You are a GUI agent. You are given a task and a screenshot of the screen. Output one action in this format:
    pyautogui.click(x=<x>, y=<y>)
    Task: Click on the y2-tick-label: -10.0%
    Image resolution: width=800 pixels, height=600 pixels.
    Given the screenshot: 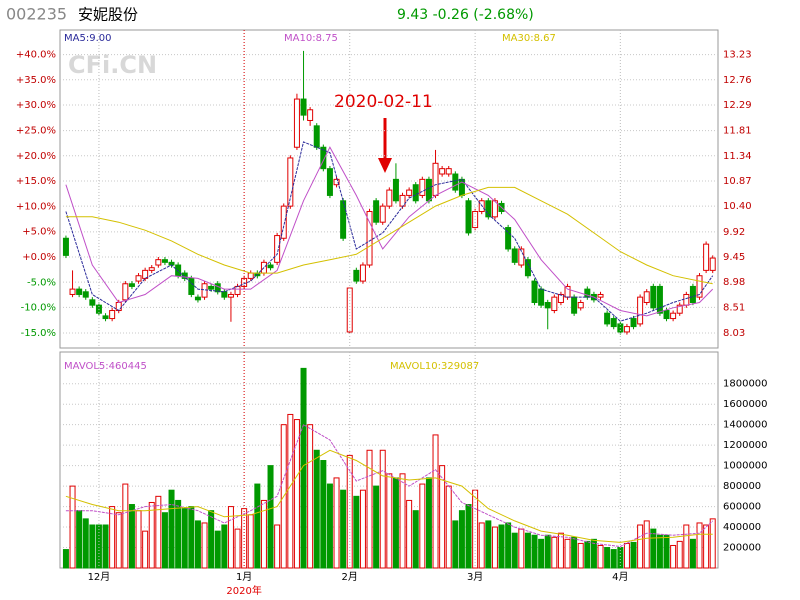 What is the action you would take?
    pyautogui.click(x=38, y=308)
    